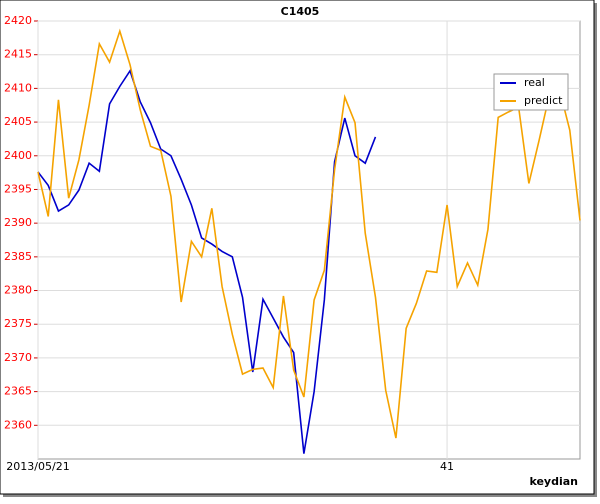  I want to click on y-tick-label: 2395, so click(18, 188).